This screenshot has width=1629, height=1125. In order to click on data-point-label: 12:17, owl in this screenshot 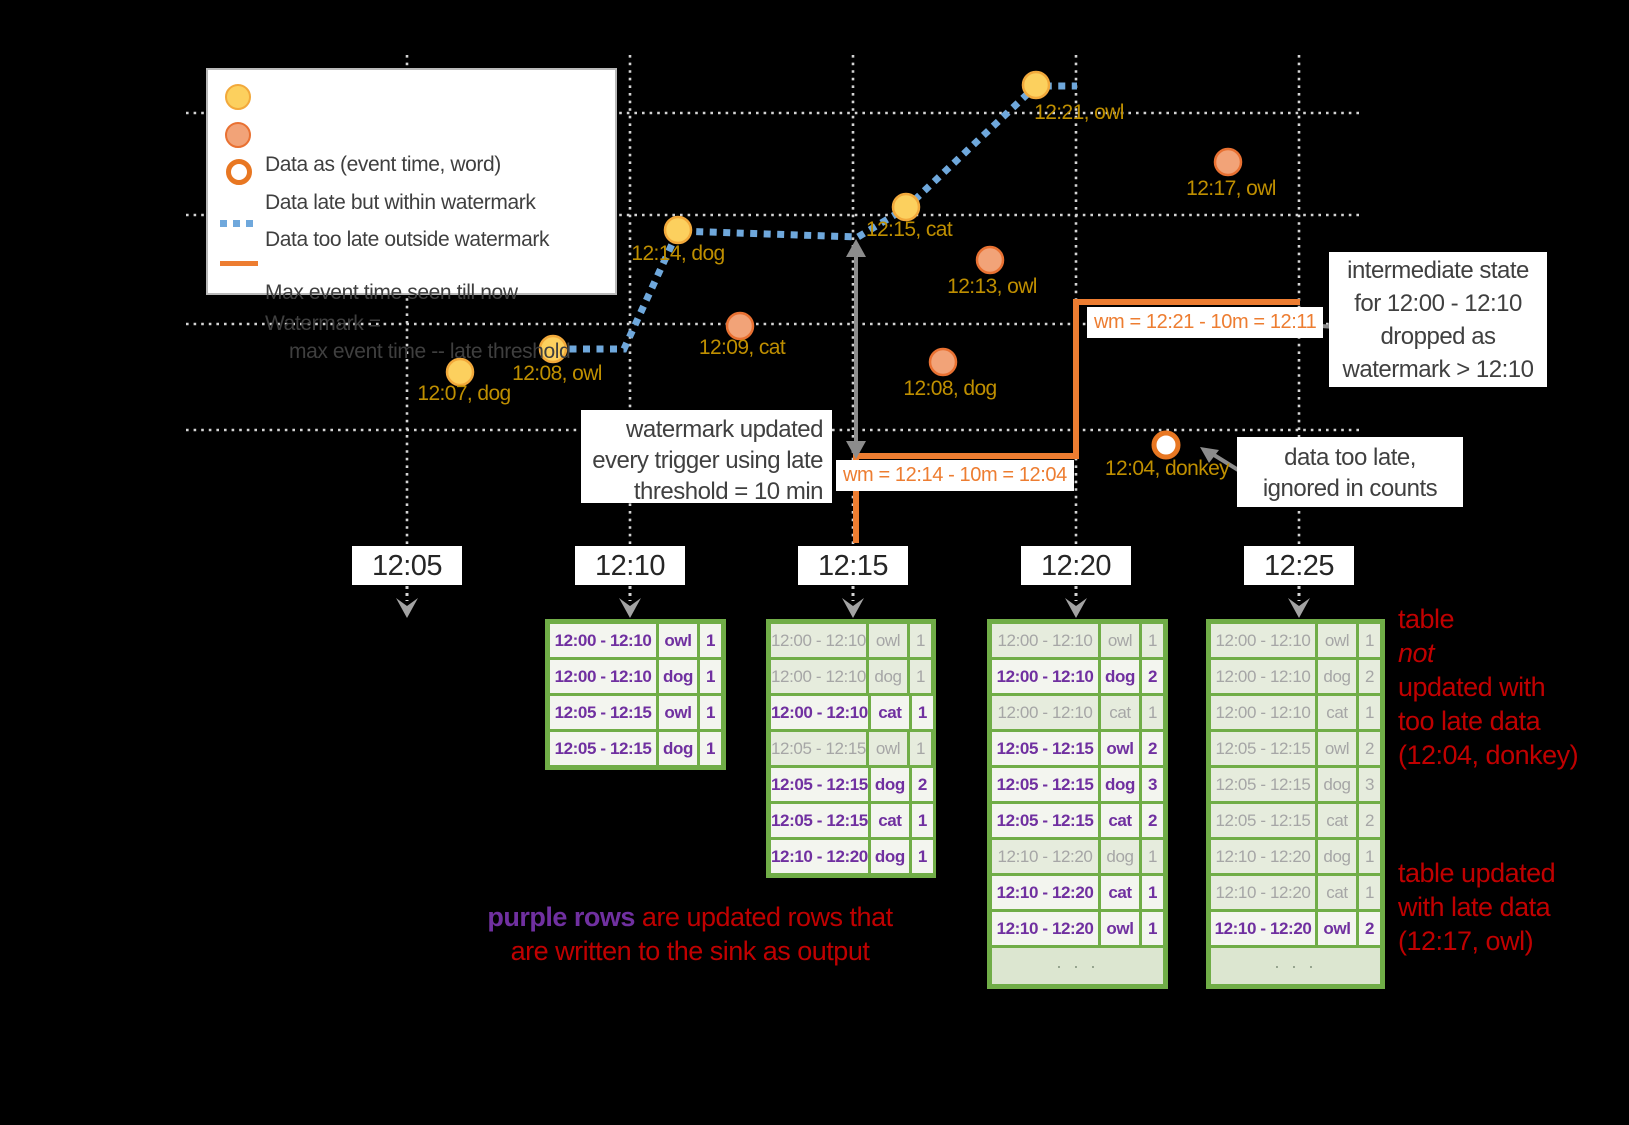, I will do `click(1231, 188)`.